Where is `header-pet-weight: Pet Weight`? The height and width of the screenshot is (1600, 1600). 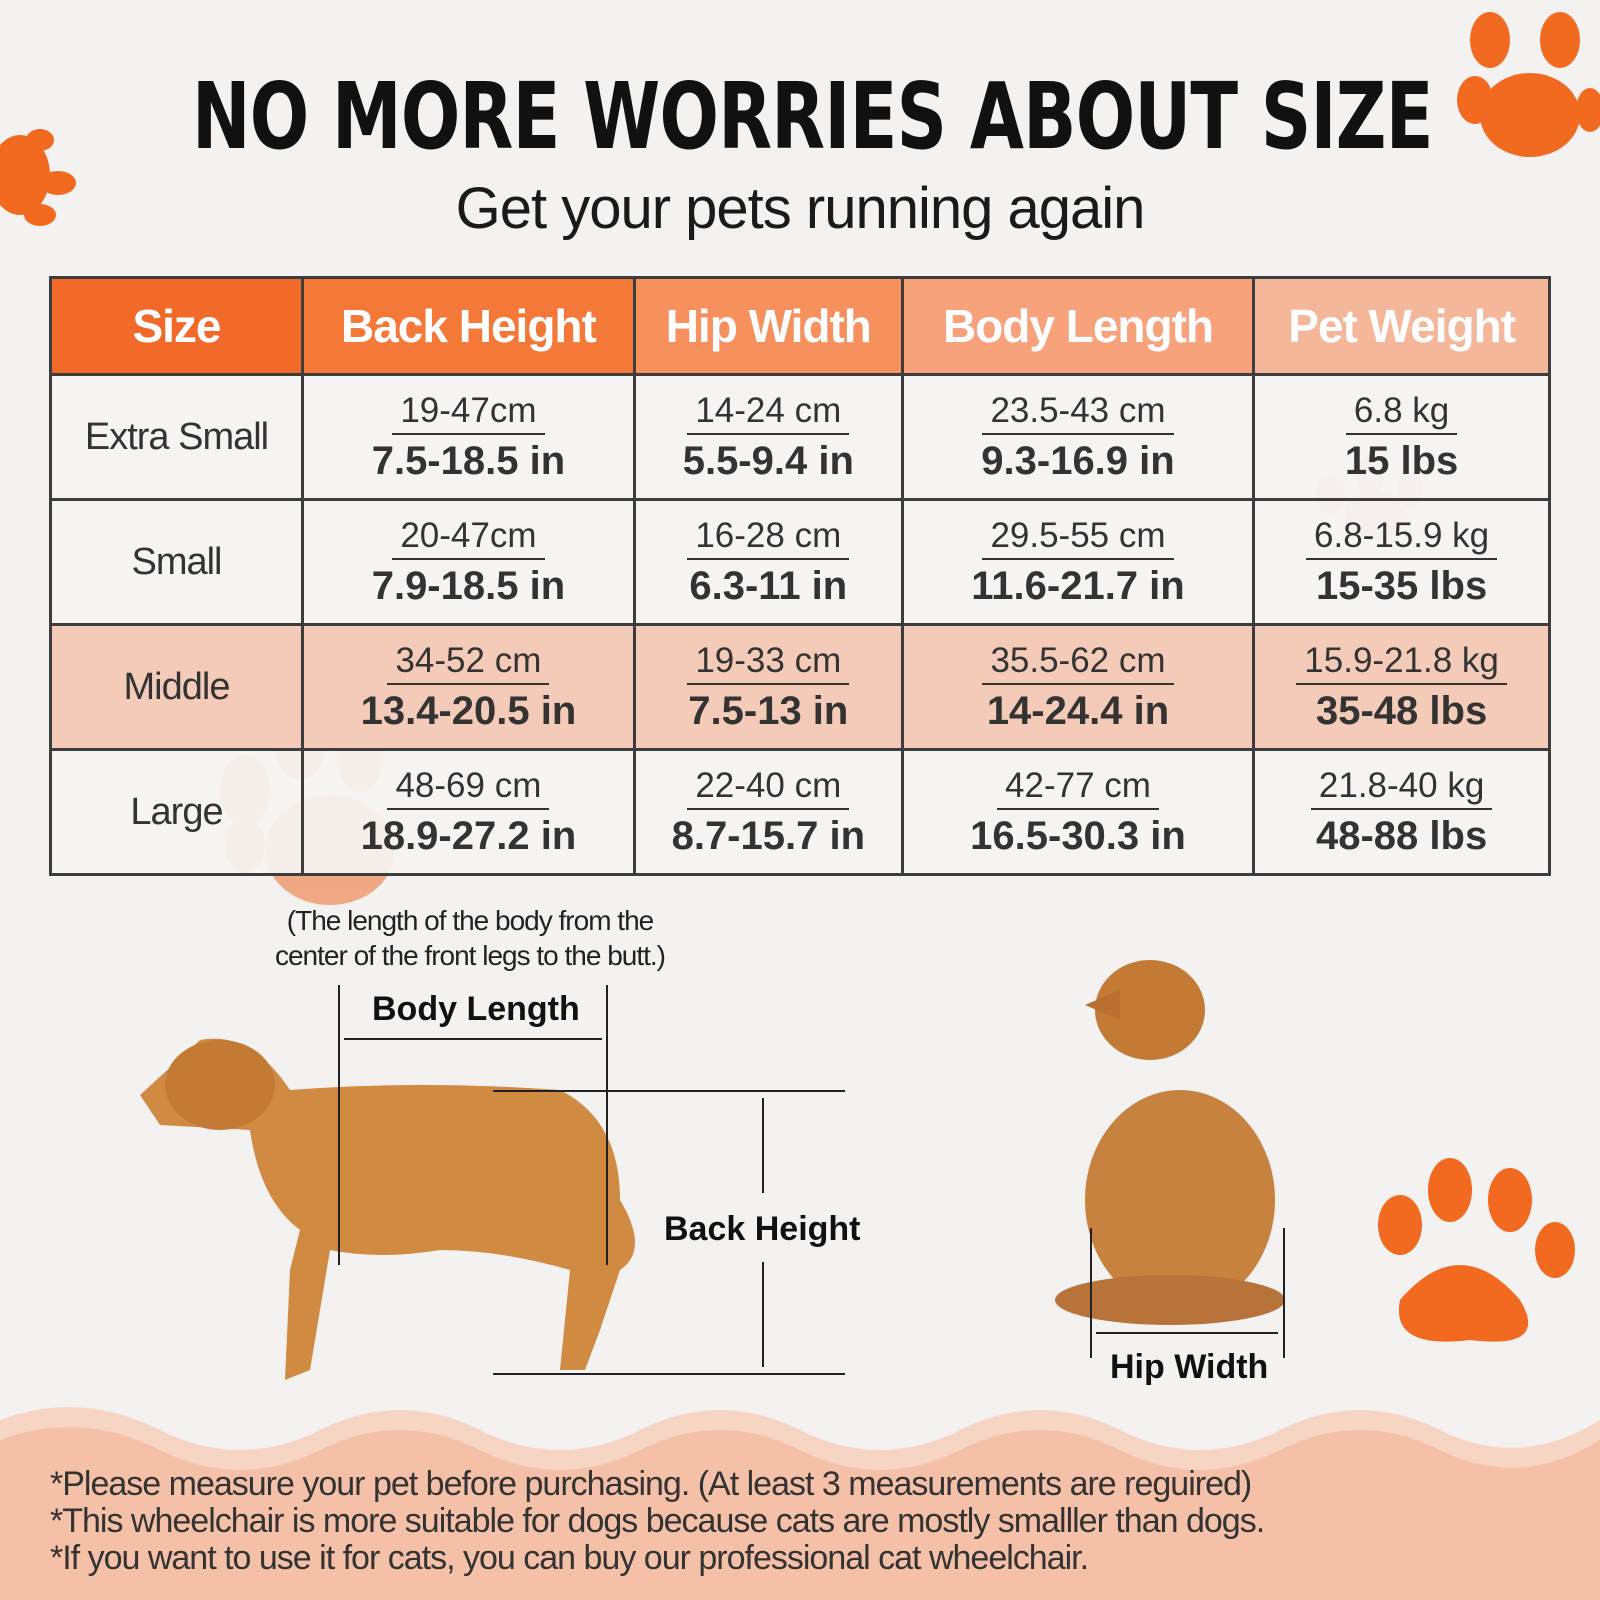 header-pet-weight: Pet Weight is located at coordinates (1401, 326).